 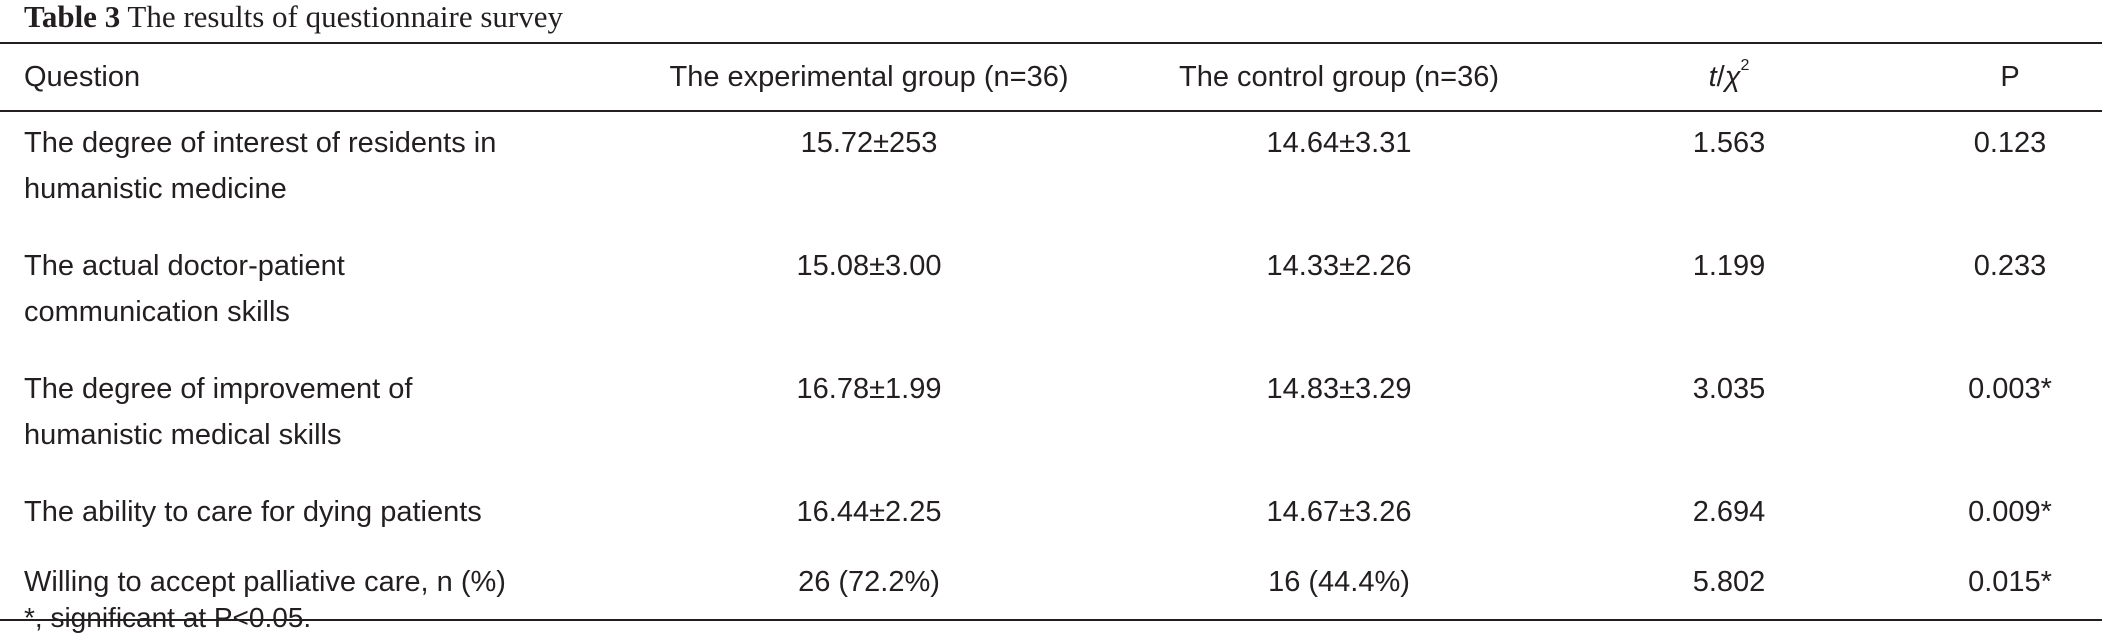 I want to click on header-statistic-chi: χ, so click(x=1732, y=76).